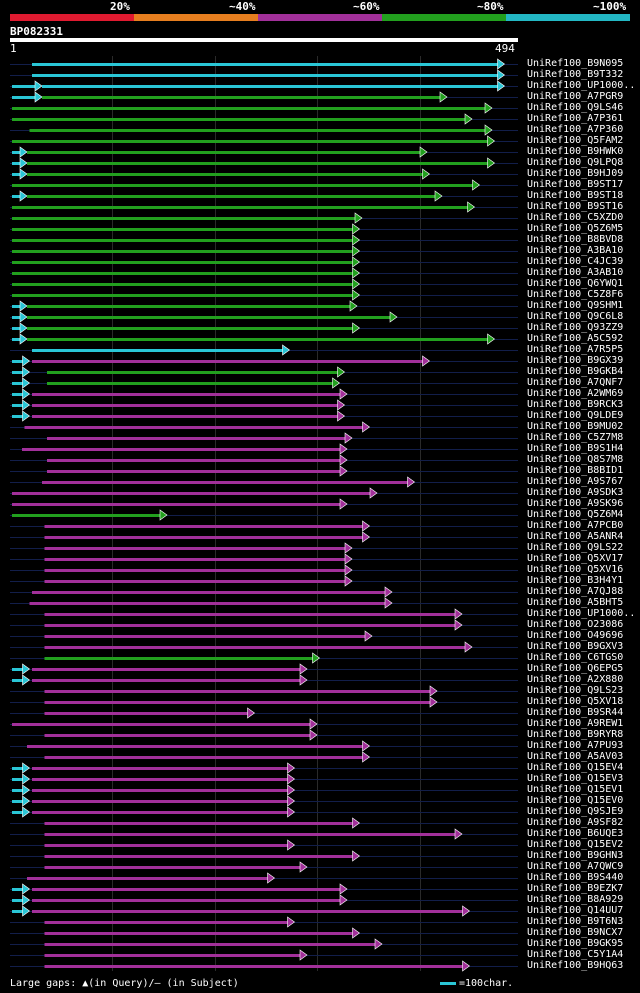 The height and width of the screenshot is (993, 640). Describe the element at coordinates (575, 954) in the screenshot. I see `hit-label: UniRef100_C5Y1A4` at that location.